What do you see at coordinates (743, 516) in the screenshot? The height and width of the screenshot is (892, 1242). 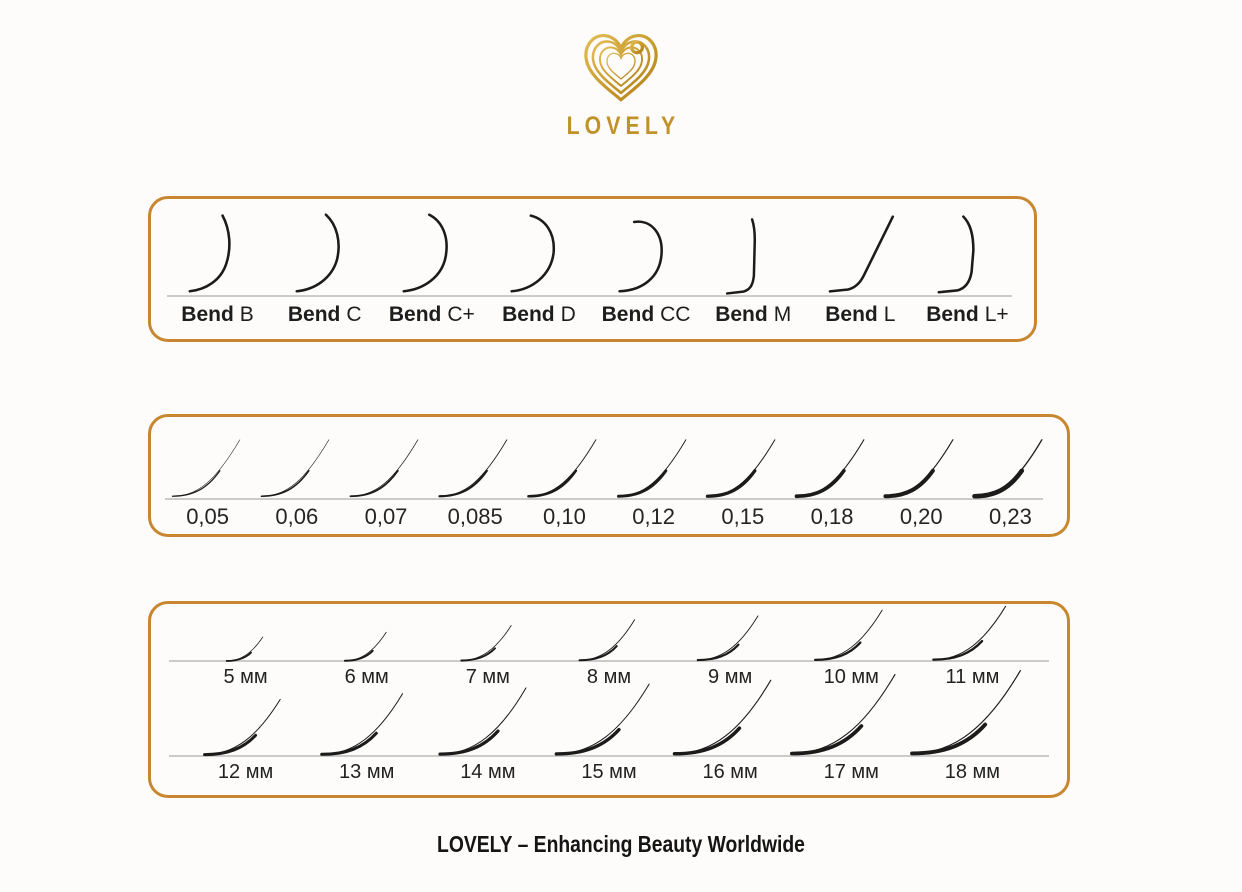 I see `thickness-label: 0,15` at bounding box center [743, 516].